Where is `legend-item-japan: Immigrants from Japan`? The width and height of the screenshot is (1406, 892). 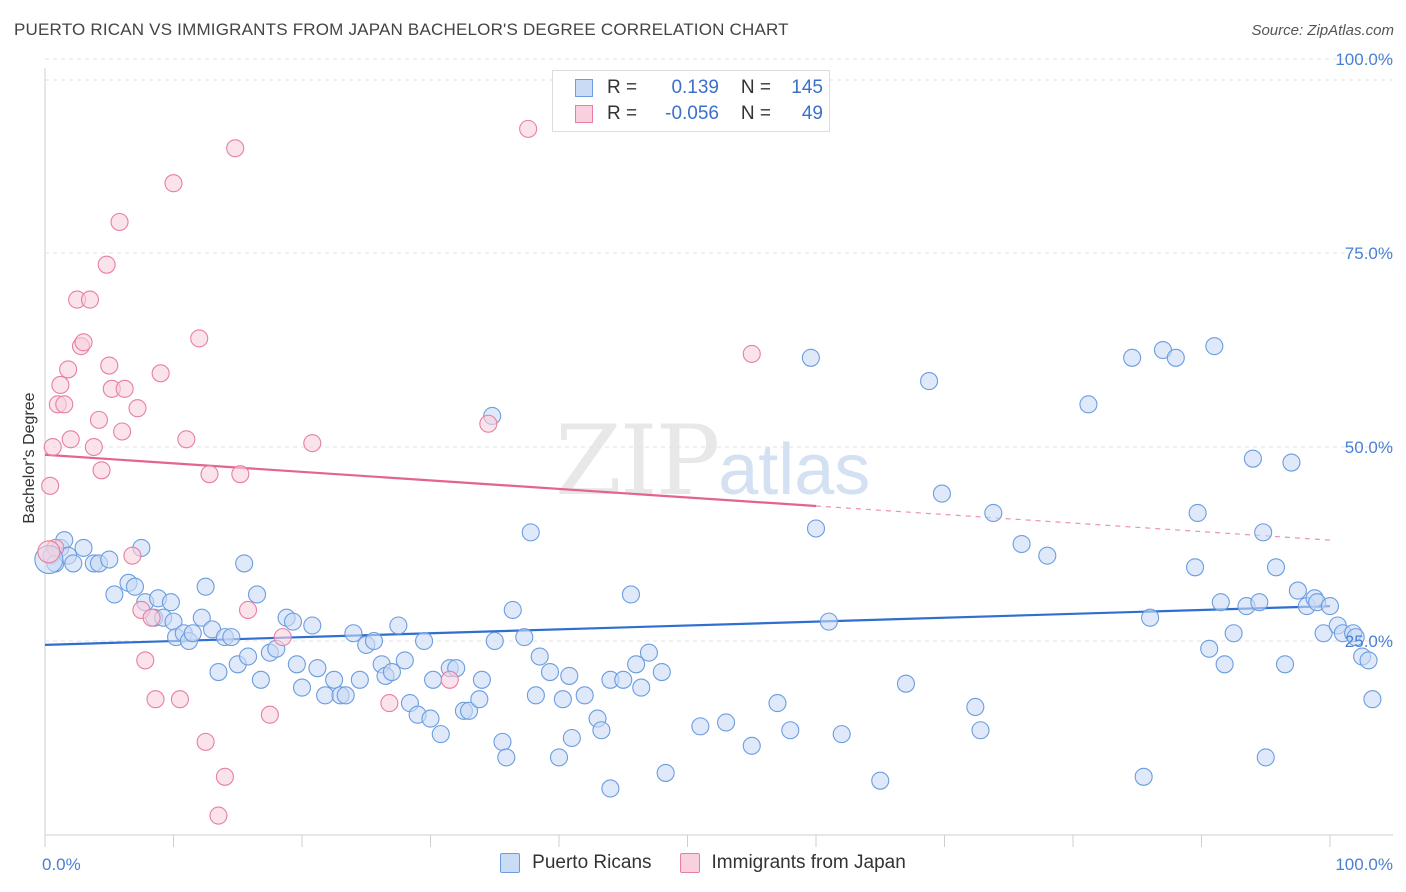 legend-item-japan: Immigrants from Japan is located at coordinates (792, 863).